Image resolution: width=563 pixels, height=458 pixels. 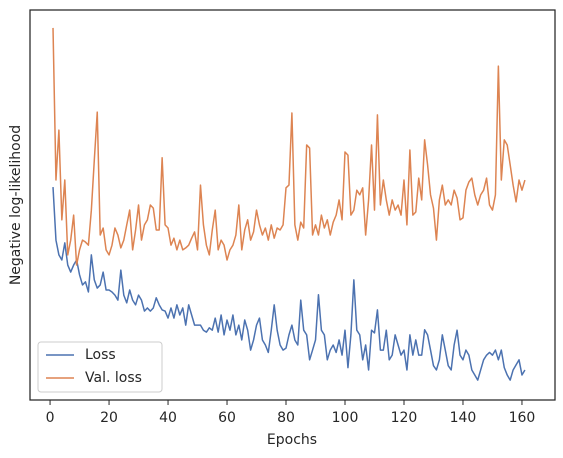 I want to click on x-tick-label: 20, so click(x=109, y=418).